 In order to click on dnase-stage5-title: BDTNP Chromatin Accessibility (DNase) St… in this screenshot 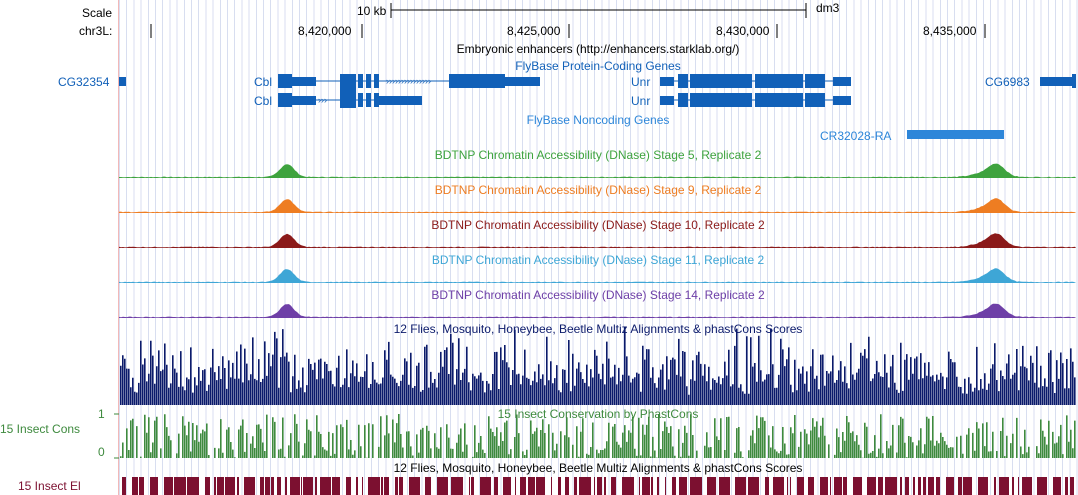, I will do `click(598, 155)`.